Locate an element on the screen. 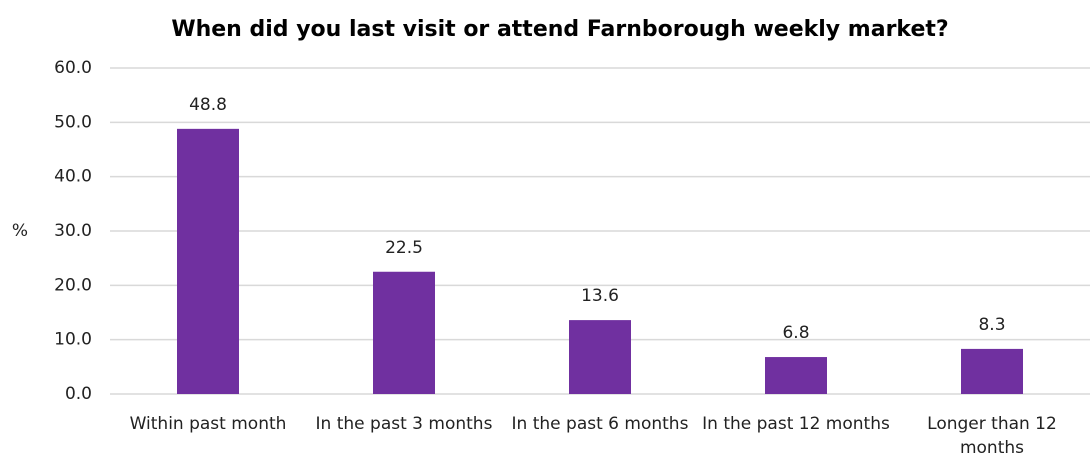 The image size is (1092, 460). x-tick-label: In the past 3 months is located at coordinates (404, 424).